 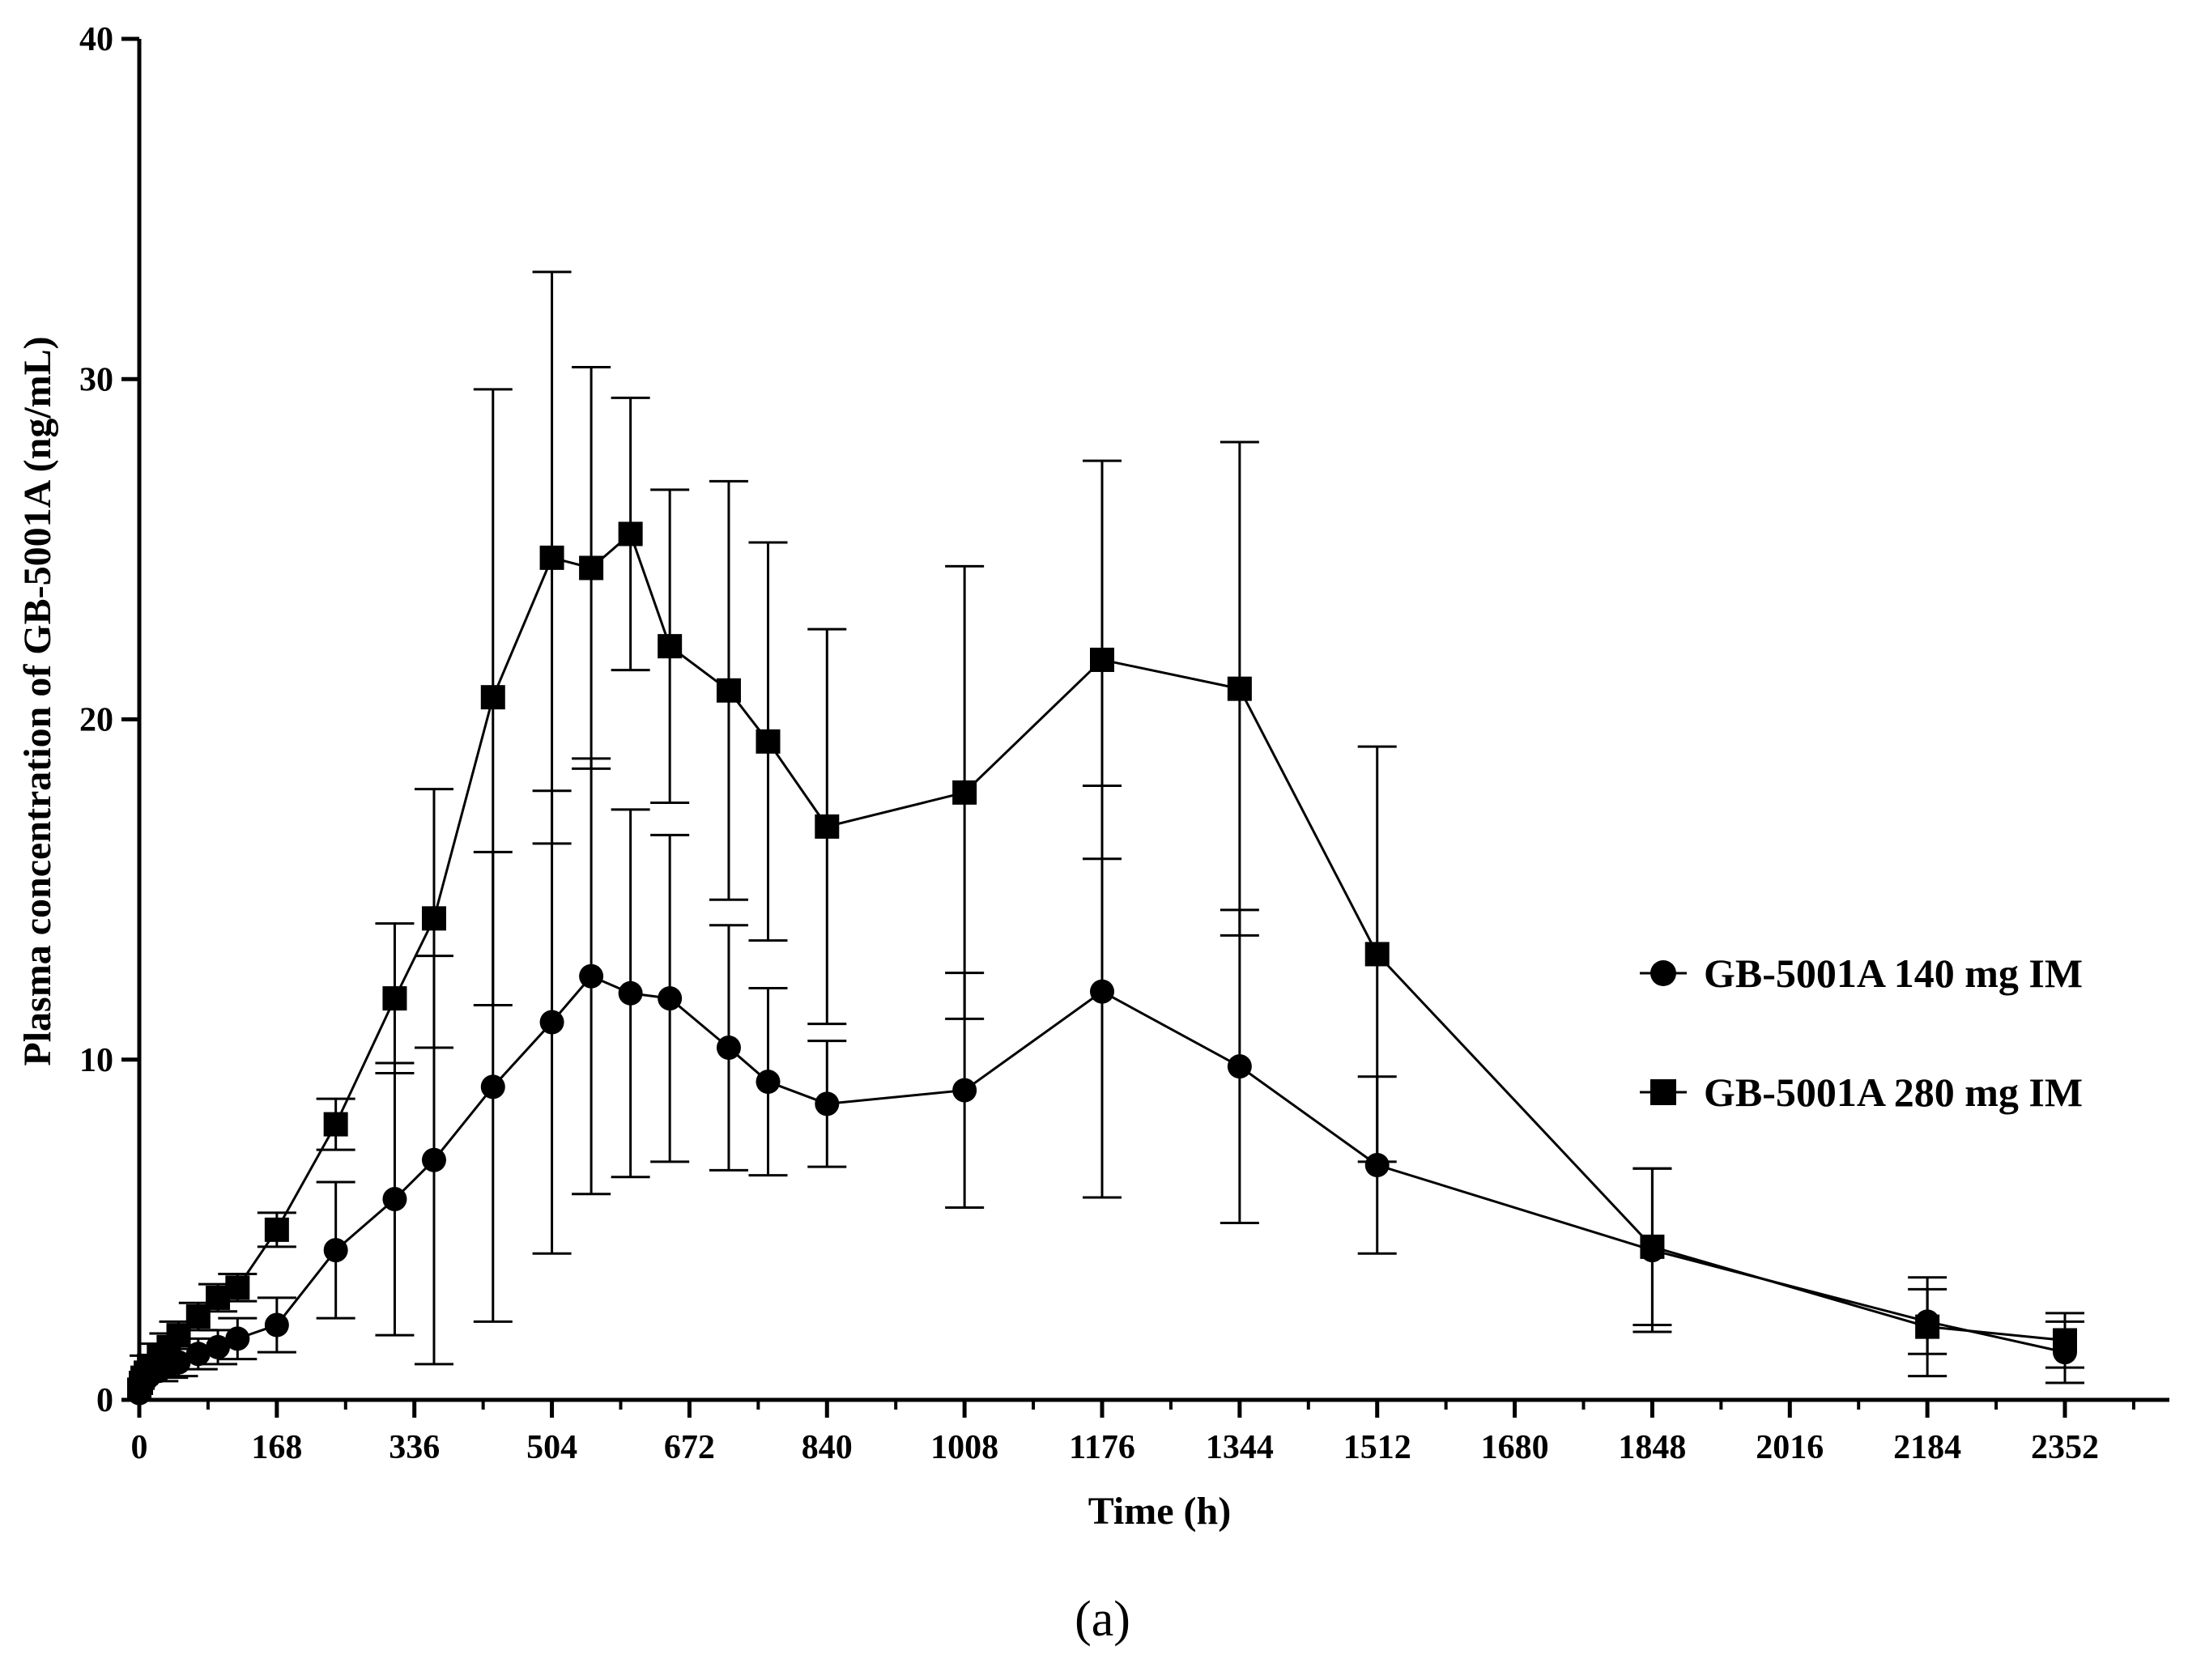 What do you see at coordinates (104, 1401) in the screenshot?
I see `y-tick-label: 0` at bounding box center [104, 1401].